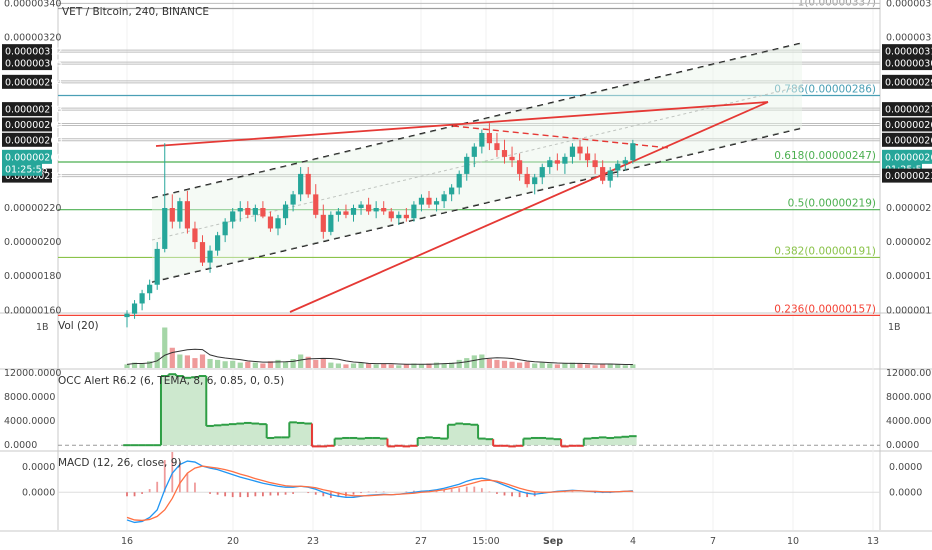  Describe the element at coordinates (32, 208) in the screenshot. I see `price-tick-left: 0.00000220` at that location.